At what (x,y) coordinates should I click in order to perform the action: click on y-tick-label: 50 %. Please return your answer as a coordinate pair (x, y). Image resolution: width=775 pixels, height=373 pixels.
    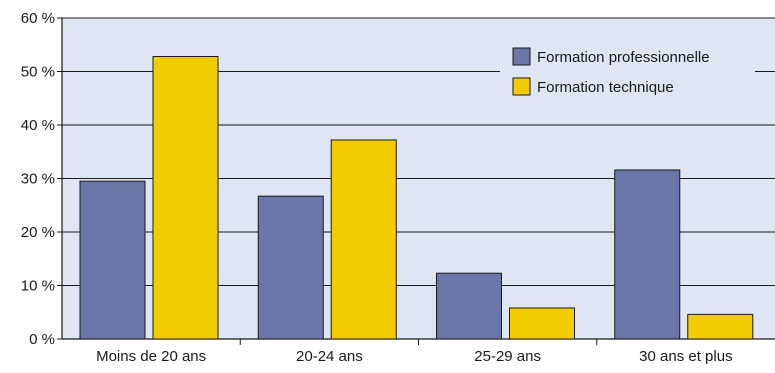
    Looking at the image, I should click on (38, 72).